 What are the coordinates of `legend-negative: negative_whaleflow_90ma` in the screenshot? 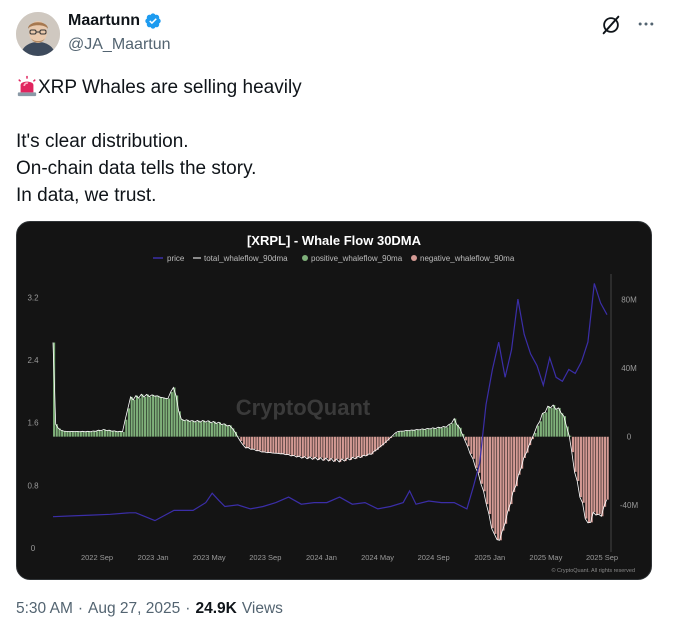 It's located at (467, 258).